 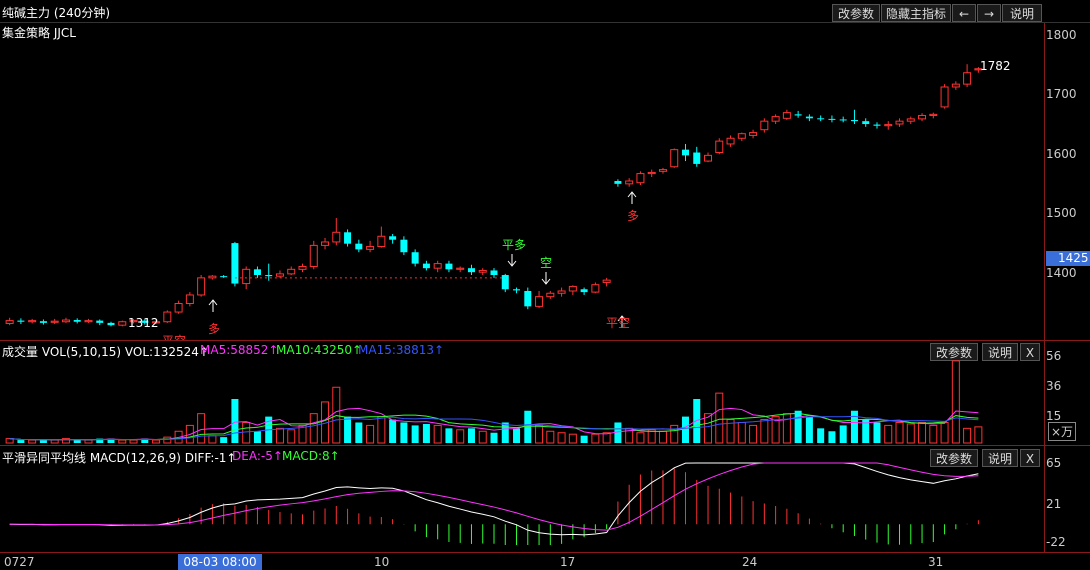 I want to click on time-label-0727: 0727, so click(x=19, y=562).